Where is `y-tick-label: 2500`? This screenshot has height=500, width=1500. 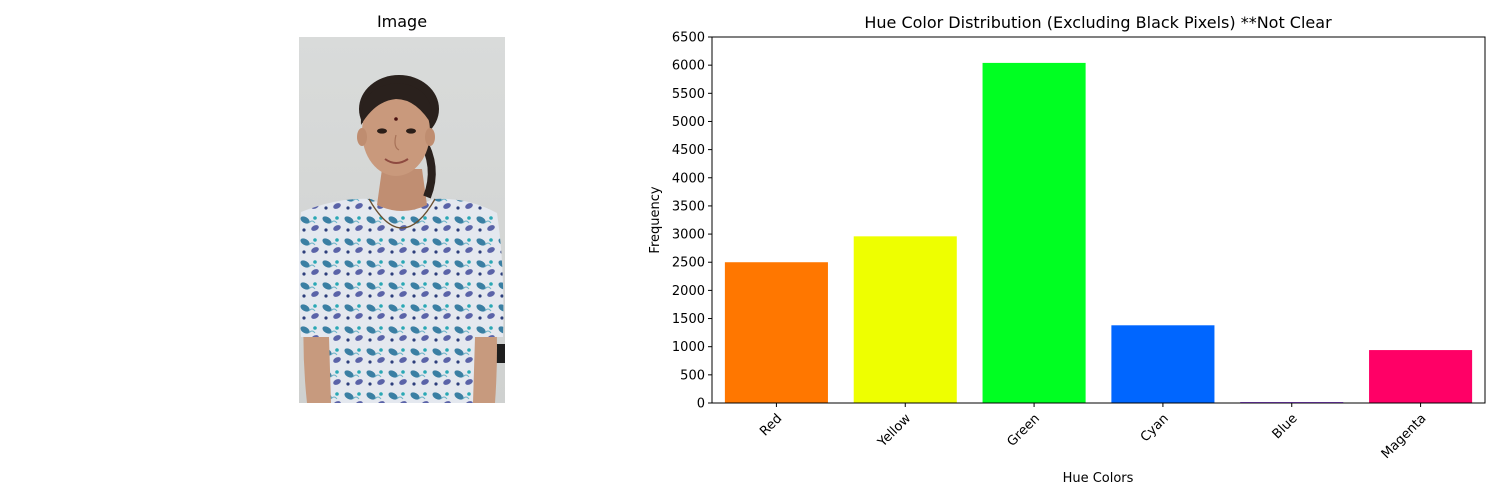
y-tick-label: 2500 is located at coordinates (688, 263).